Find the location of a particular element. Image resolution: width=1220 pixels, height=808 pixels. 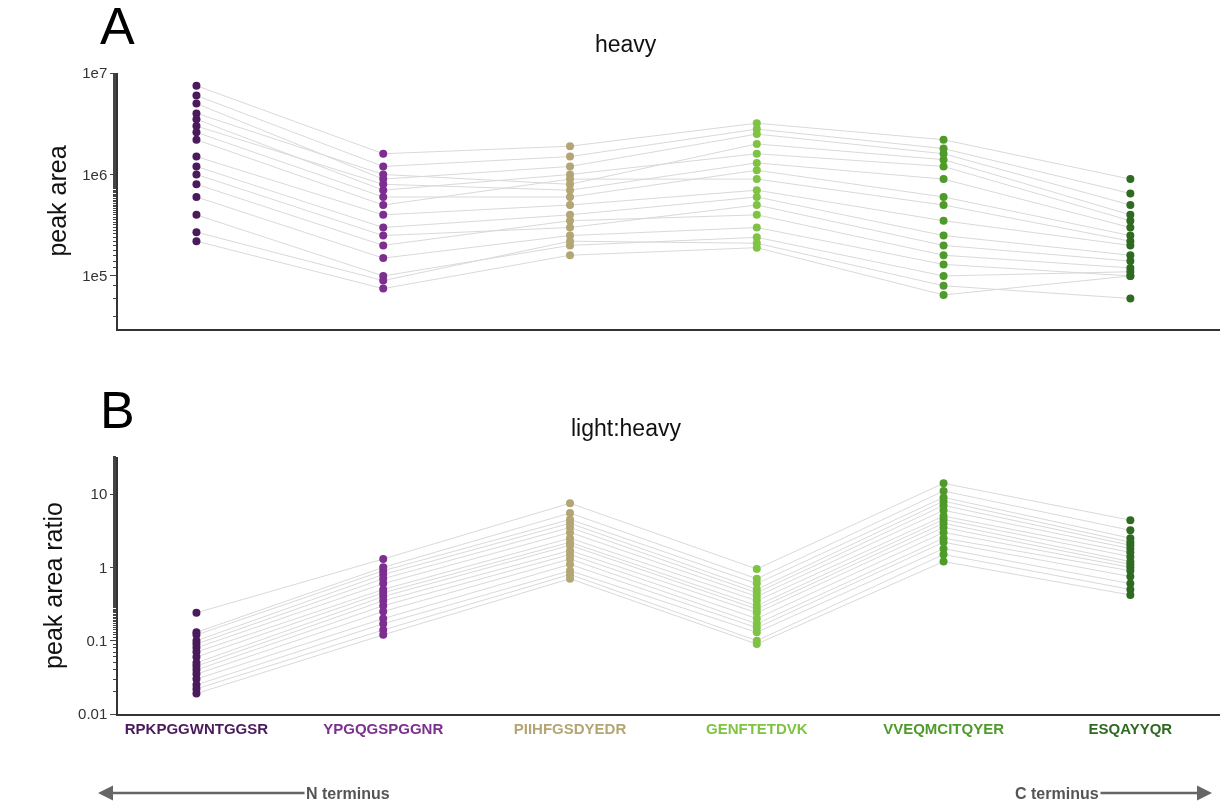

x-tick-label: RPKPGGWNTGGSR is located at coordinates (196, 728).